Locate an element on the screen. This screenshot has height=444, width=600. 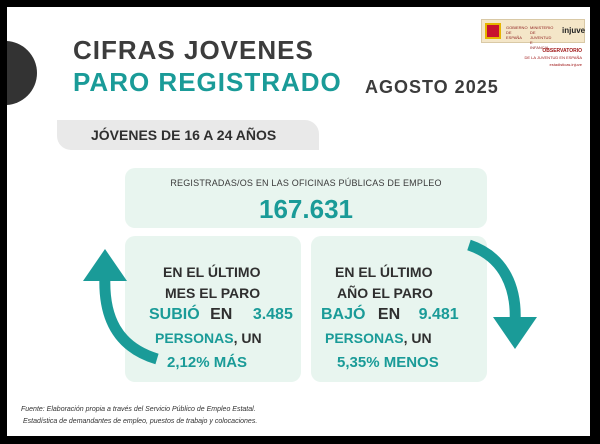
monthly-line-1: EN EL ÚLTIMO is located at coordinates (212, 272).